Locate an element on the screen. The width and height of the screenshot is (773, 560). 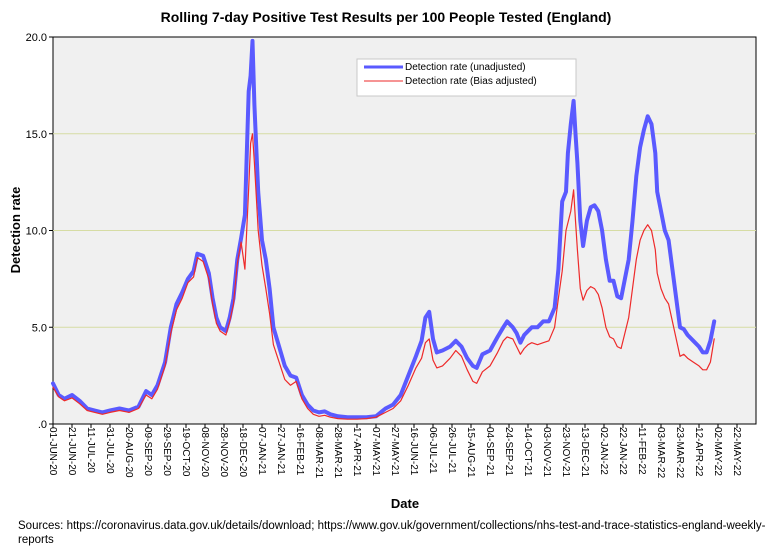
x-tick-label: 16-FEB-21 is located at coordinates (299, 451).